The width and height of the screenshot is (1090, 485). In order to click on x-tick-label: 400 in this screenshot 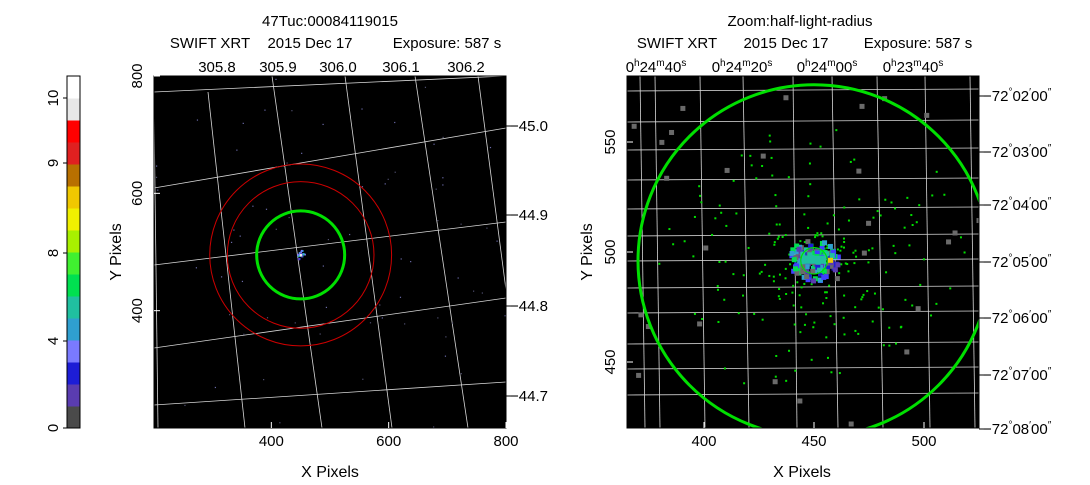, I will do `click(271, 441)`.